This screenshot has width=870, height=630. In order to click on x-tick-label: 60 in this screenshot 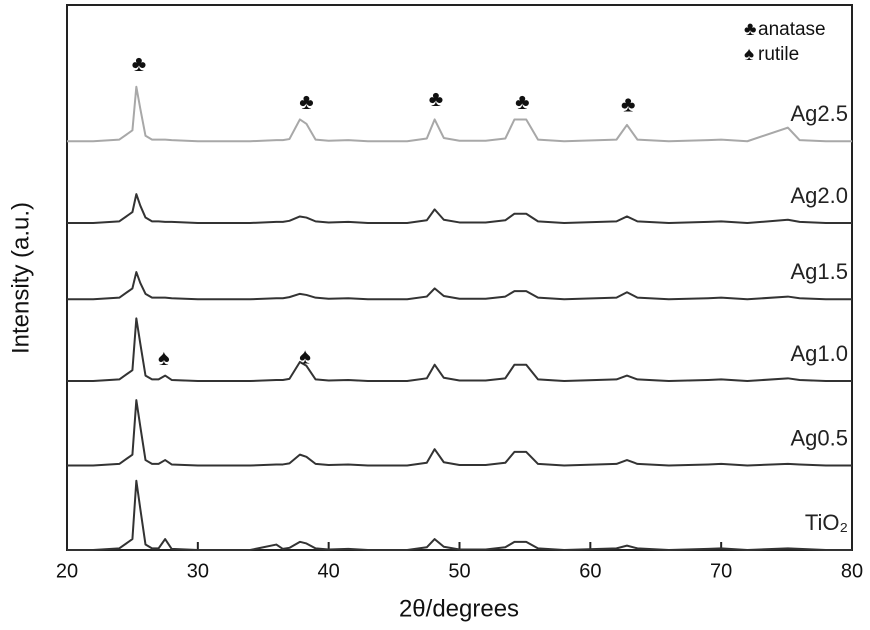, I will do `click(590, 571)`.